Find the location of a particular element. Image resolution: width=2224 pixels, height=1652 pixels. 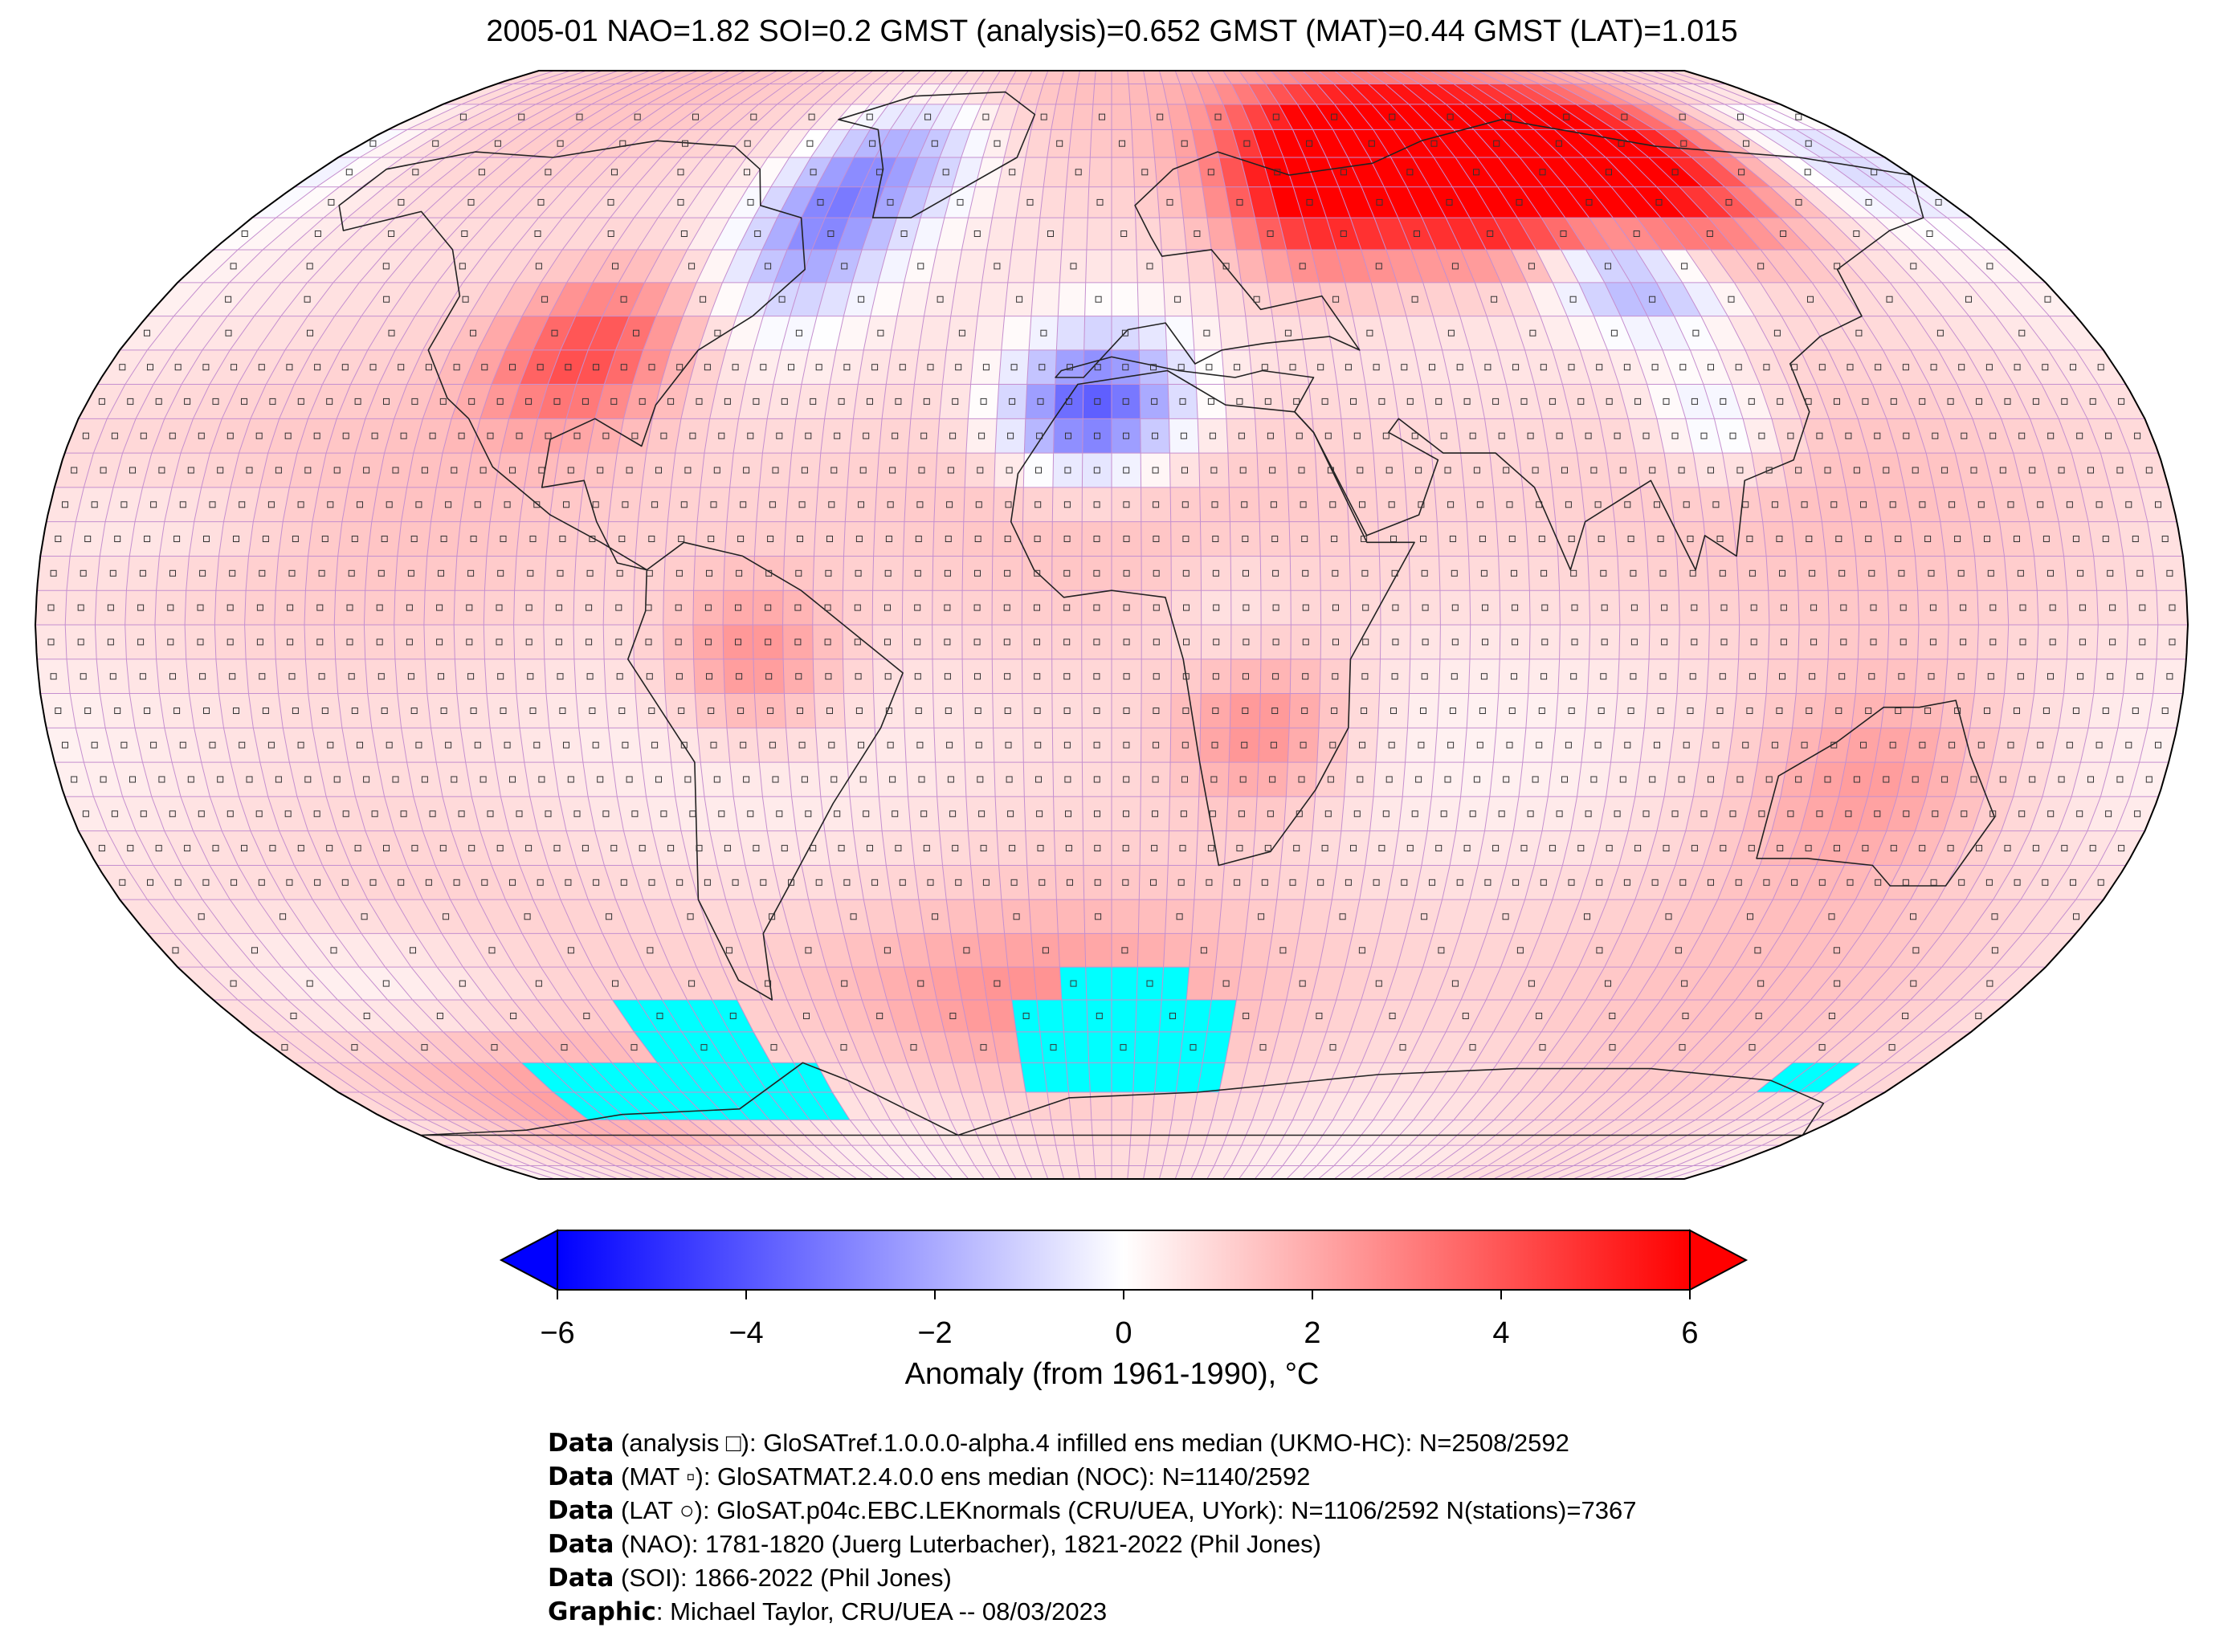

longitude-line is located at coordinates (1295, 625).